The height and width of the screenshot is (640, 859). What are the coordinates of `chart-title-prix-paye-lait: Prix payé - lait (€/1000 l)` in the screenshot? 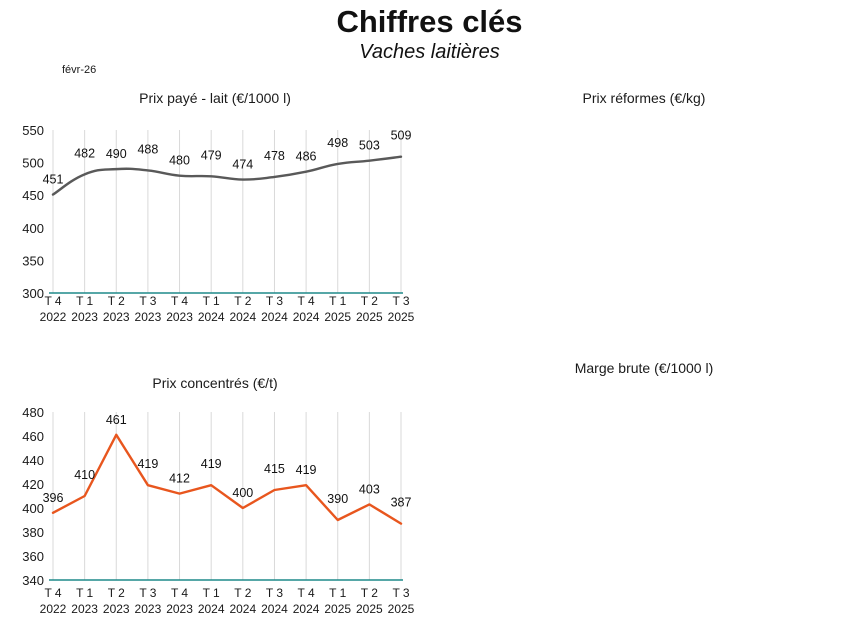 It's located at (215, 98).